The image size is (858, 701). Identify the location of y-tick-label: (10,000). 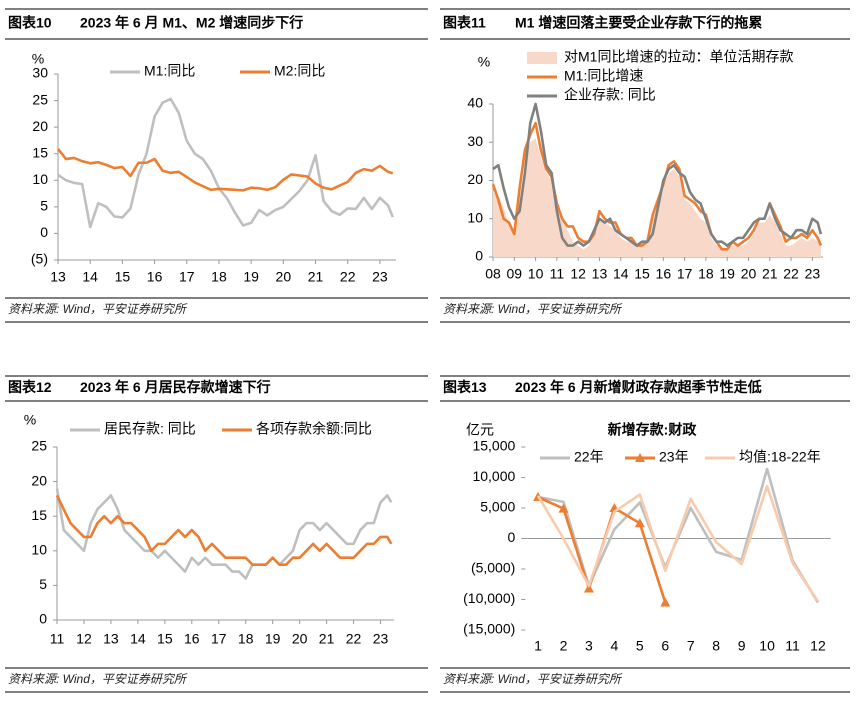
(489, 598).